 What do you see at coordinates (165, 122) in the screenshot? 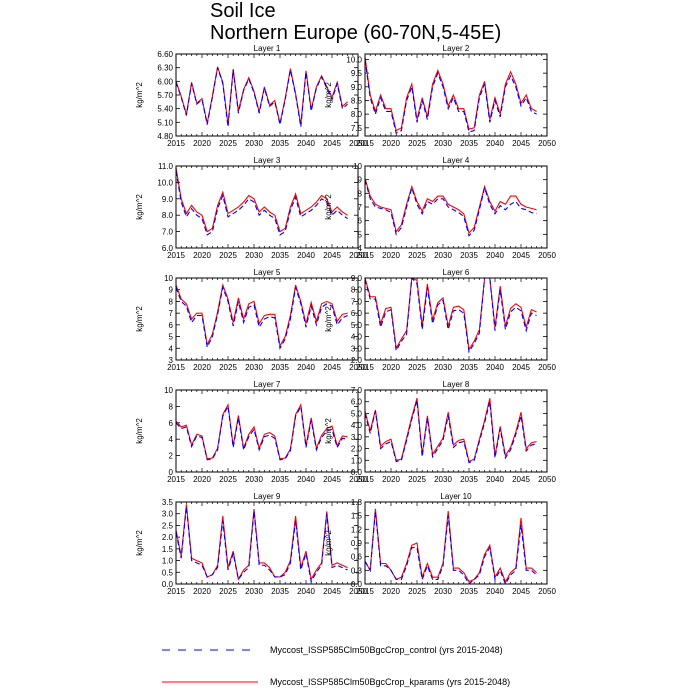
I see `y-tick-label: 5.10` at bounding box center [165, 122].